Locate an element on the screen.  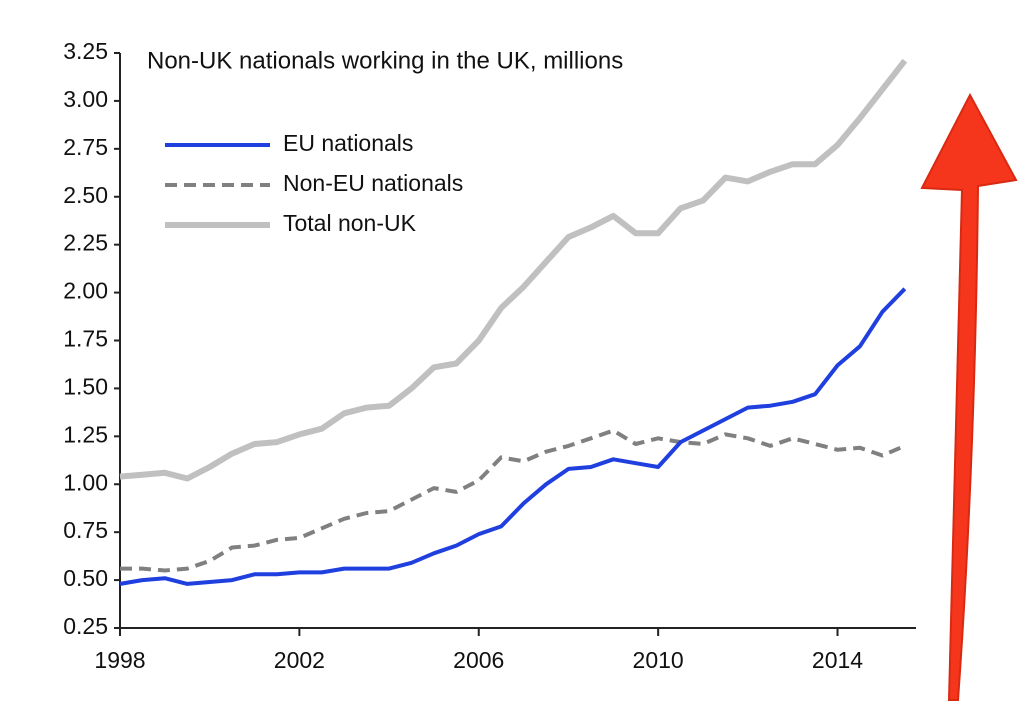
y-tick-label: 2.50 is located at coordinates (85, 195).